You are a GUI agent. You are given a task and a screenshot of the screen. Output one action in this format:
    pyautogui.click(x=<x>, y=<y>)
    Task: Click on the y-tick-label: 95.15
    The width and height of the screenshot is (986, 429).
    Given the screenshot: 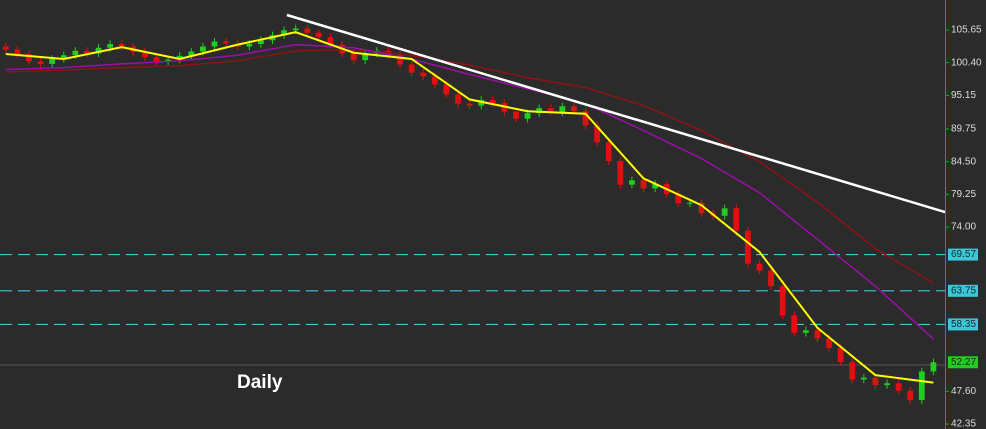 What is the action you would take?
    pyautogui.click(x=963, y=95)
    